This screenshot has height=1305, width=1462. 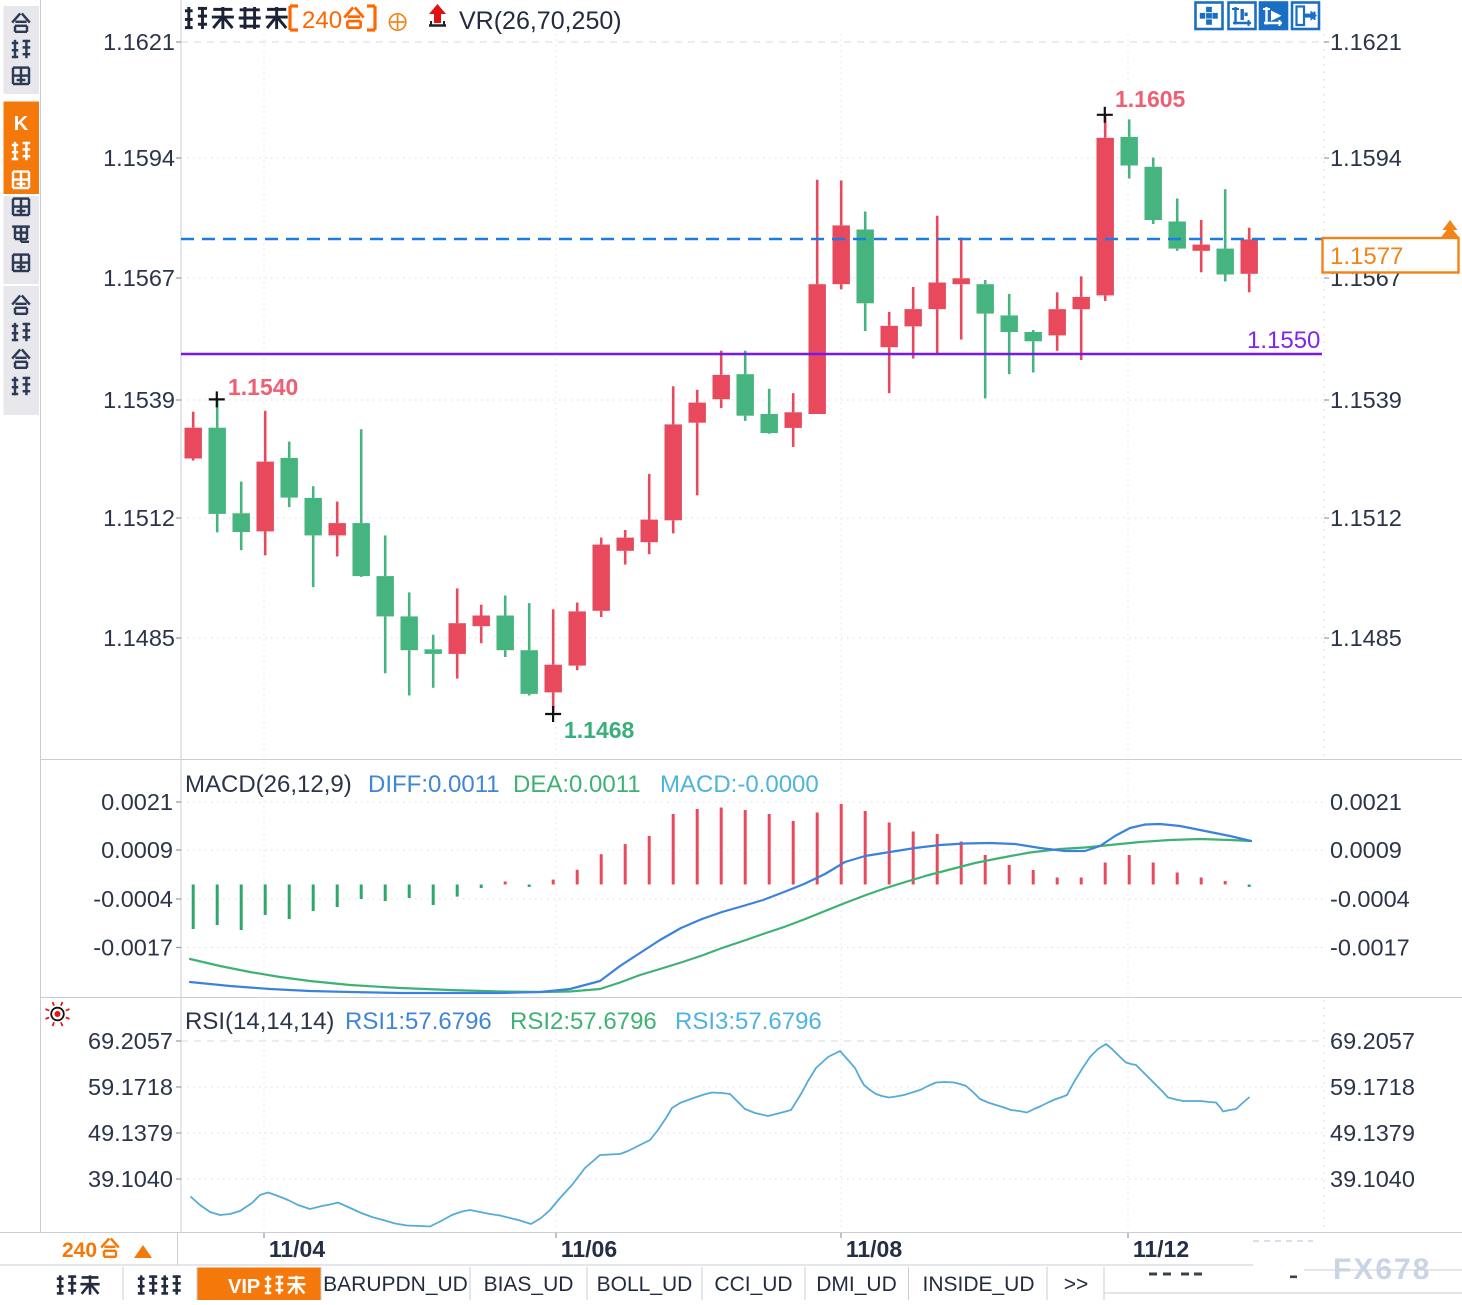 I want to click on svg-text: MACD(26,12,9), so click(x=268, y=784).